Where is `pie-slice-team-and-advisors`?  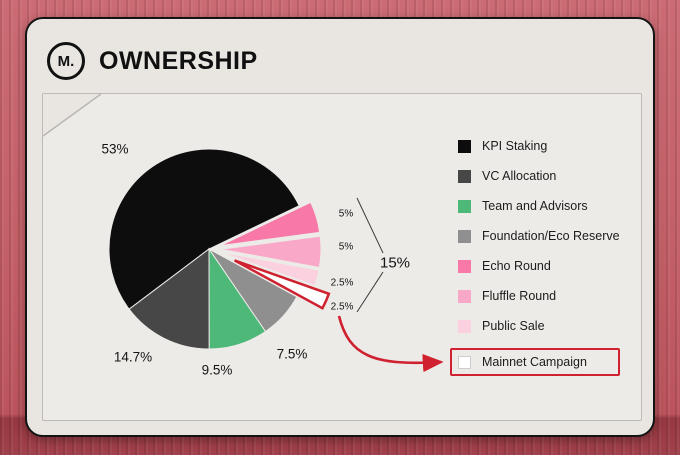 pie-slice-team-and-advisors is located at coordinates (237, 298).